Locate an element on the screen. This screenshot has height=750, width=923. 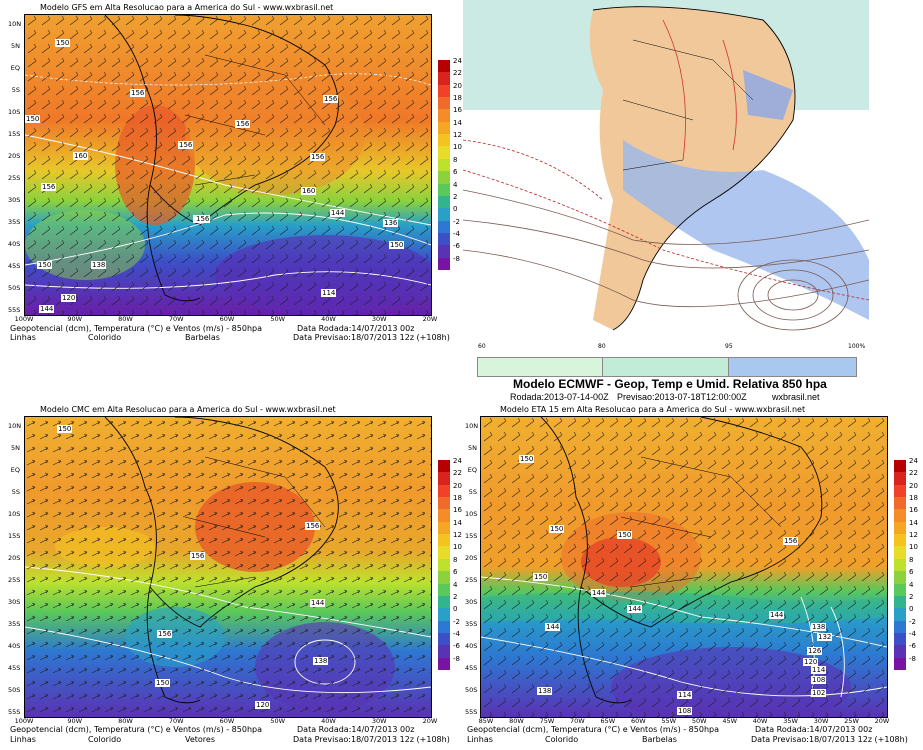
lon-tick-label: 30W is located at coordinates (379, 721).